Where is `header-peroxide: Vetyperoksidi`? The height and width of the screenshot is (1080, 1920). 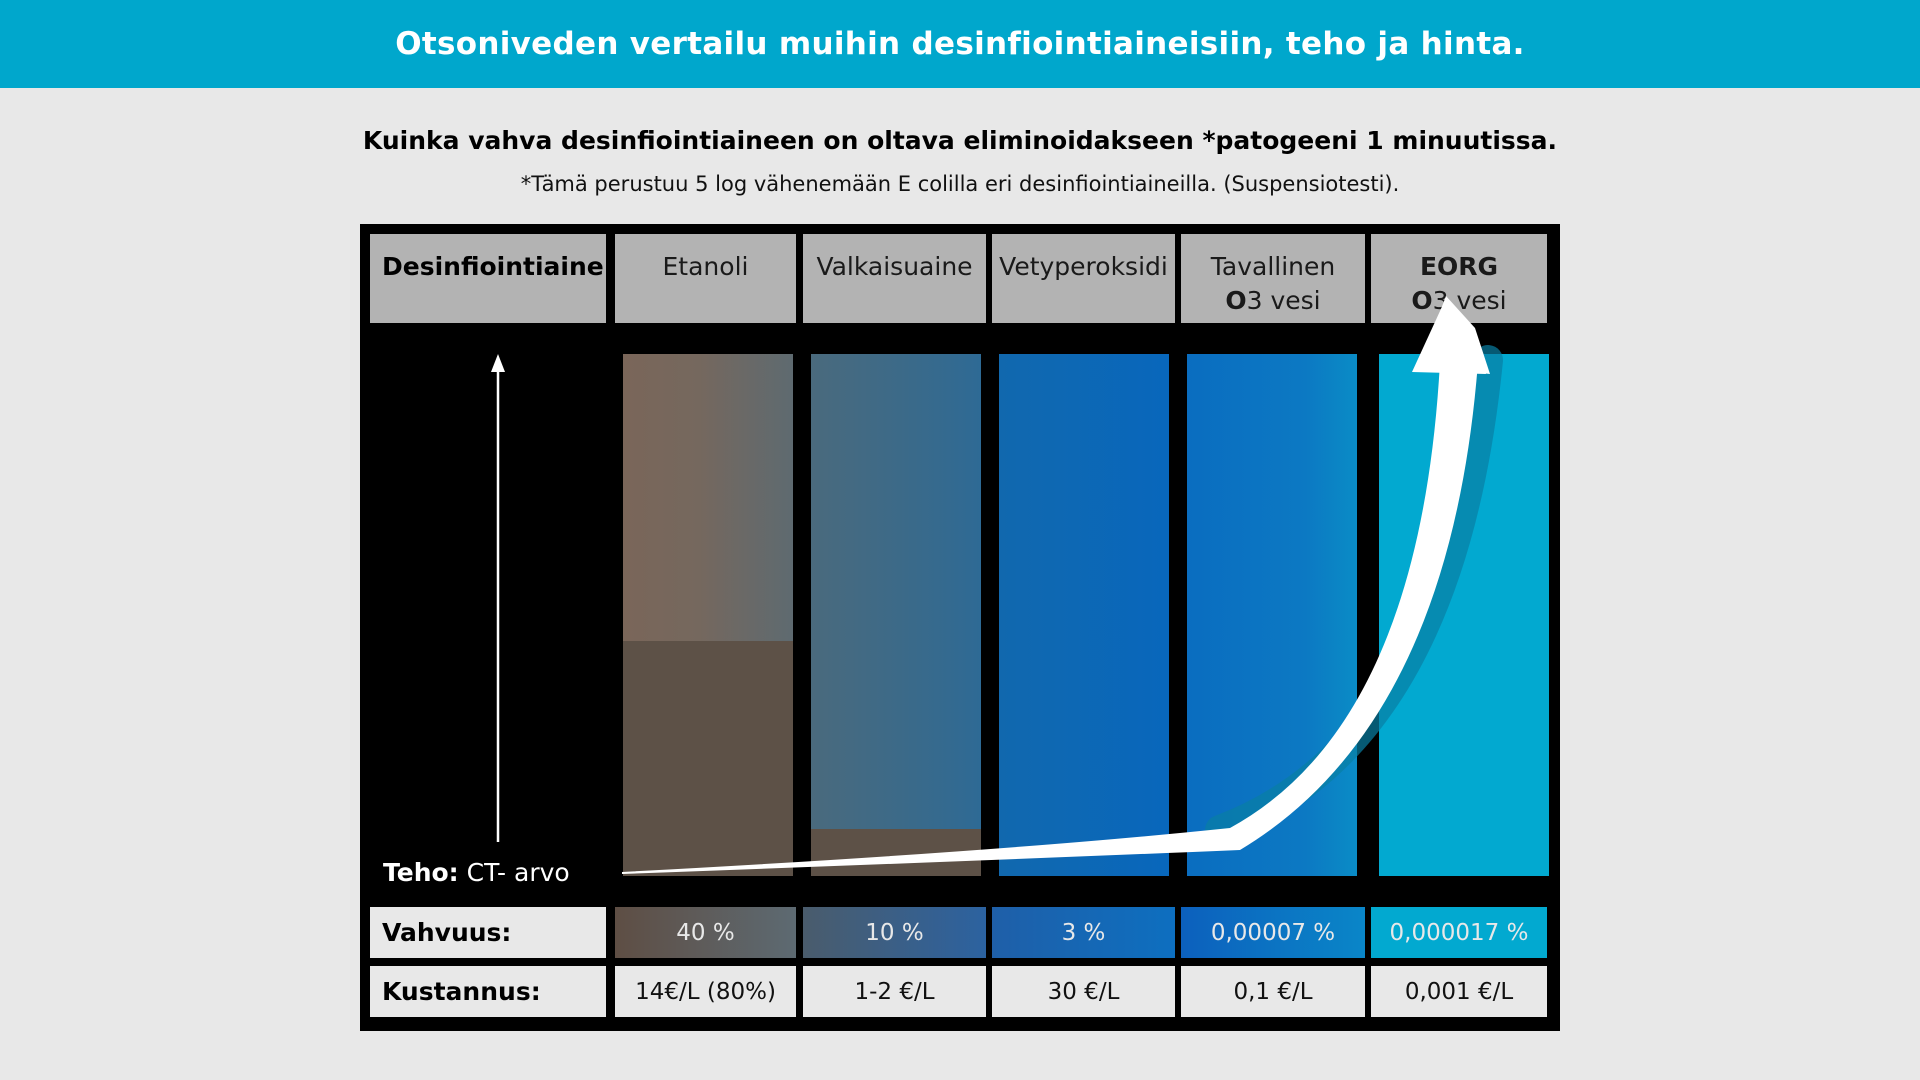 header-peroxide: Vetyperoksidi is located at coordinates (1083, 278).